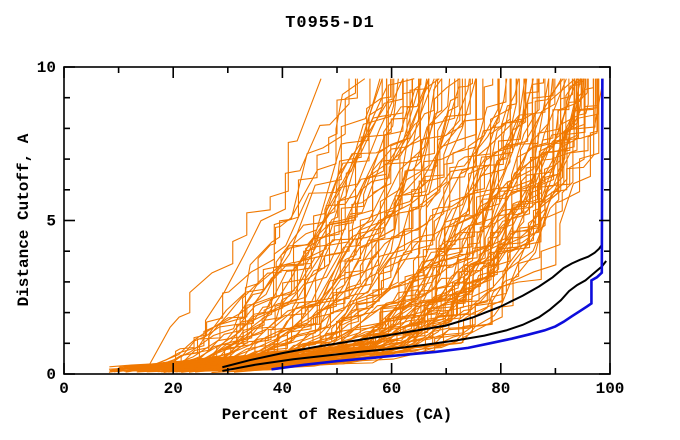 The image size is (680, 440). Describe the element at coordinates (610, 389) in the screenshot. I see `x-tick-label: 100` at that location.